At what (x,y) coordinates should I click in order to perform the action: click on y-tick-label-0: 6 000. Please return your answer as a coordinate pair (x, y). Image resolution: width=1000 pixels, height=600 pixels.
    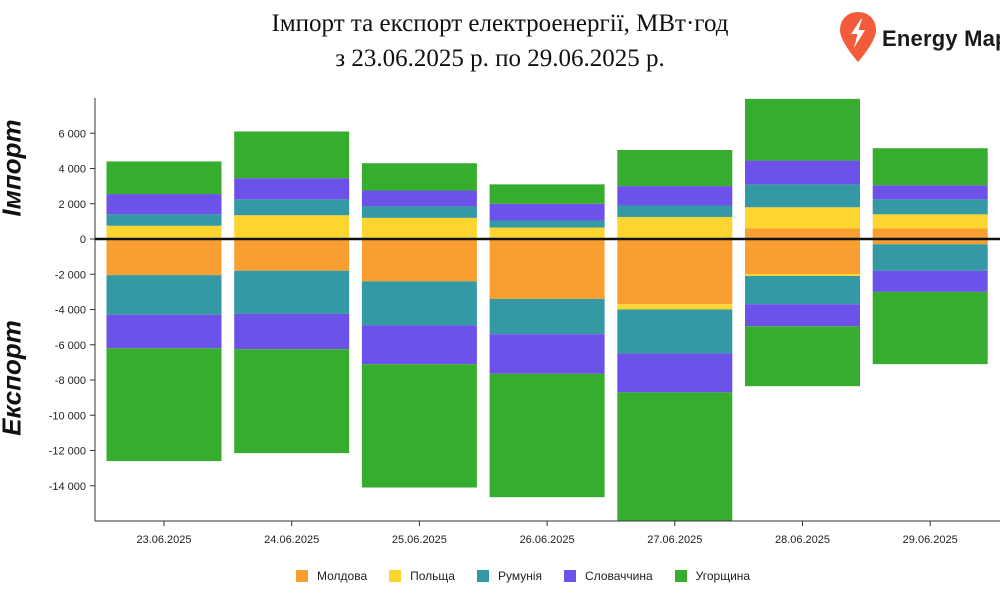
    Looking at the image, I should click on (72, 134).